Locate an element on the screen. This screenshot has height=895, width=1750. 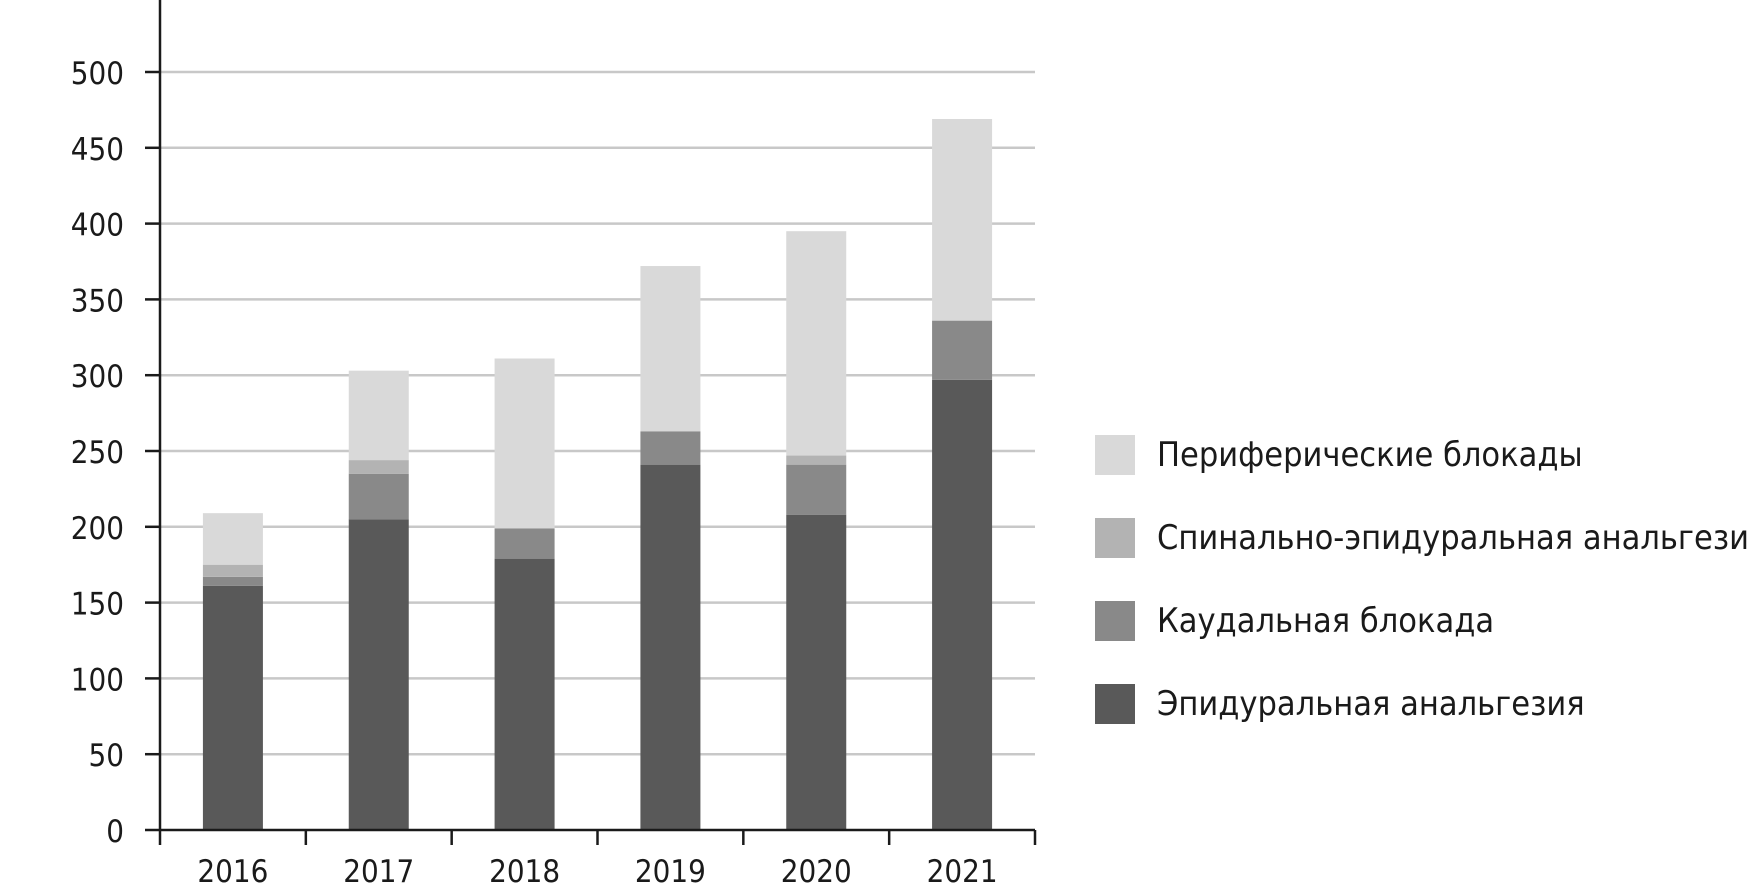
x-tick-label-2021: 2021 is located at coordinates (962, 872).